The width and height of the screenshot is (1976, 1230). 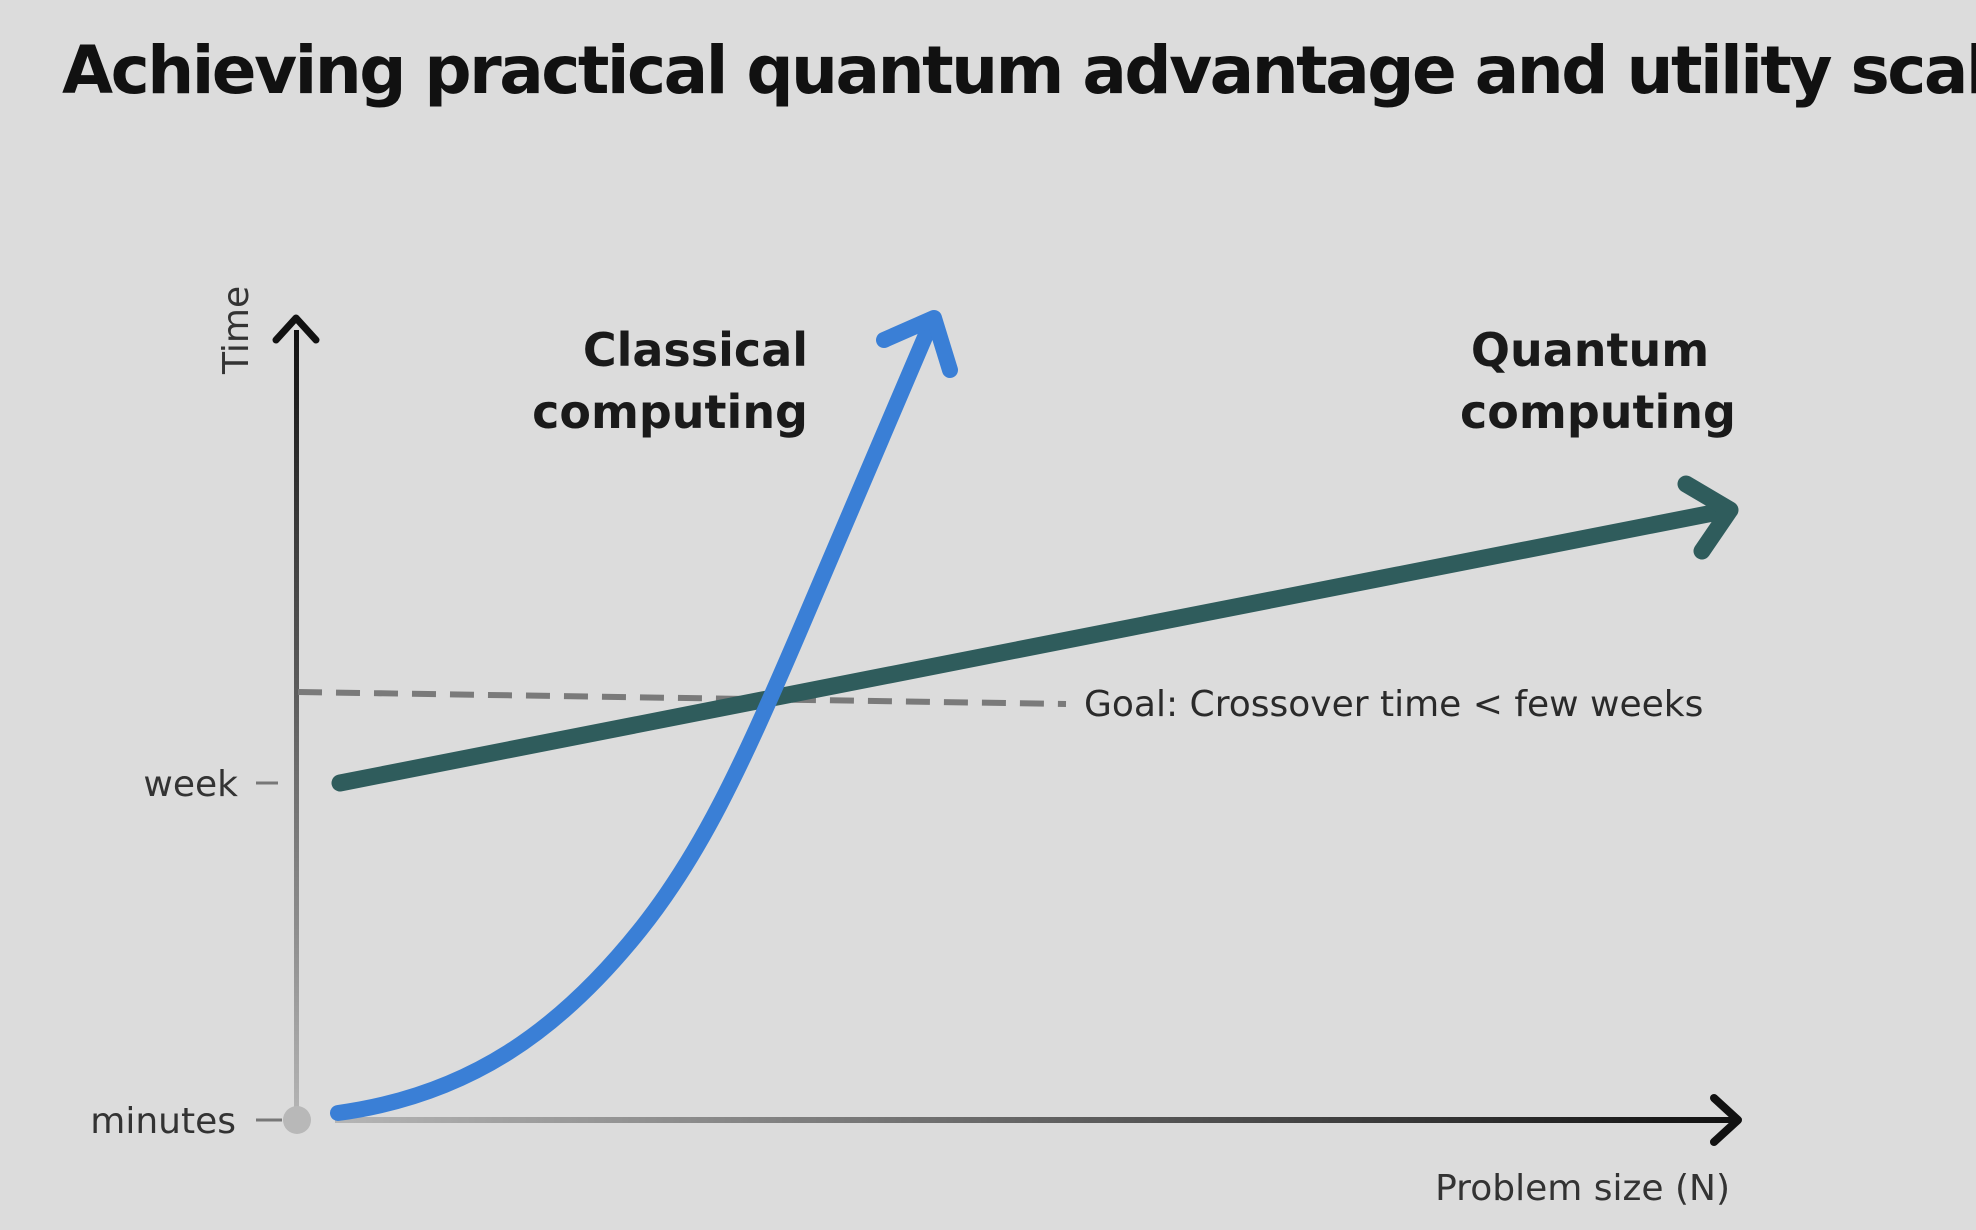 What do you see at coordinates (917, 344) in the screenshot?
I see `classical-arrowhead` at bounding box center [917, 344].